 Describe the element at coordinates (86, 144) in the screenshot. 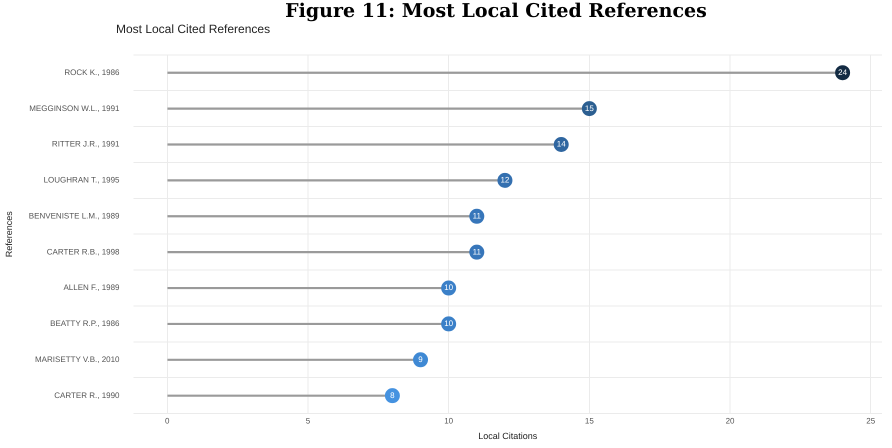

I see `y-tick-label: RITTER J.R., 1991` at that location.